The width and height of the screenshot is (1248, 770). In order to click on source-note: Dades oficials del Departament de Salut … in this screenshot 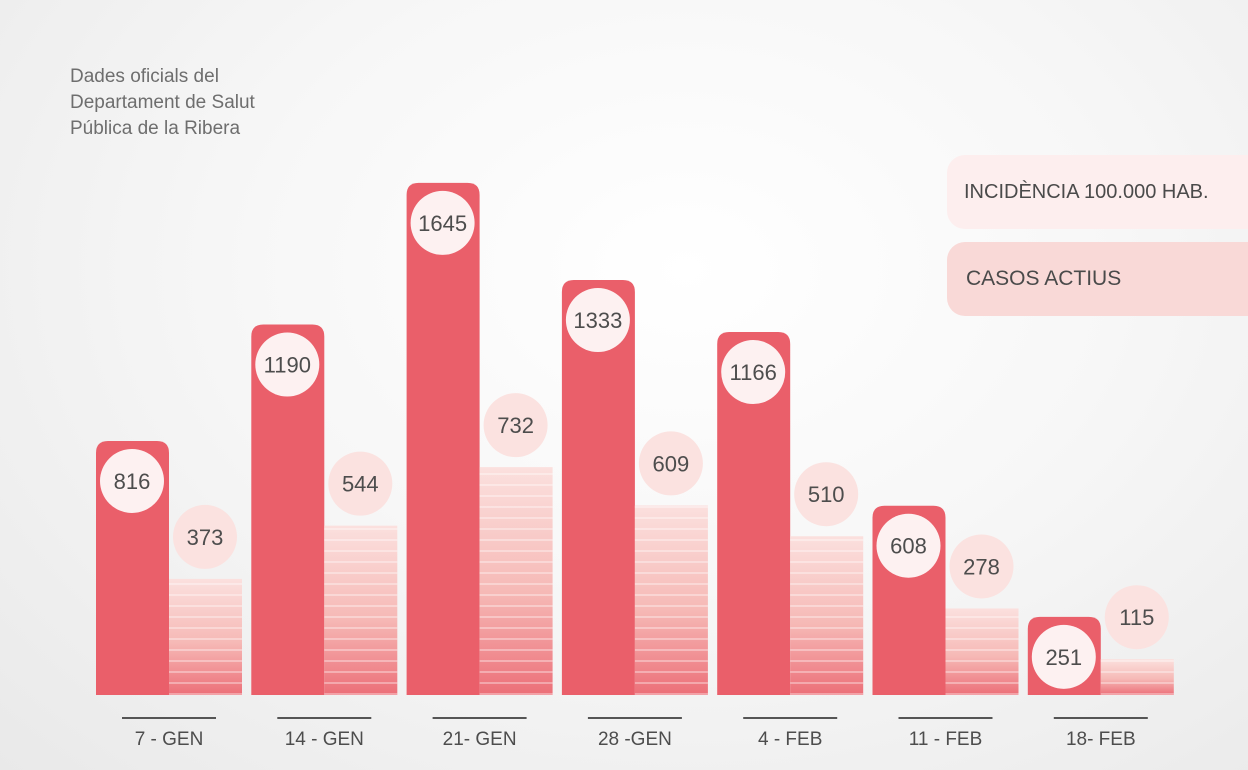, I will do `click(230, 103)`.